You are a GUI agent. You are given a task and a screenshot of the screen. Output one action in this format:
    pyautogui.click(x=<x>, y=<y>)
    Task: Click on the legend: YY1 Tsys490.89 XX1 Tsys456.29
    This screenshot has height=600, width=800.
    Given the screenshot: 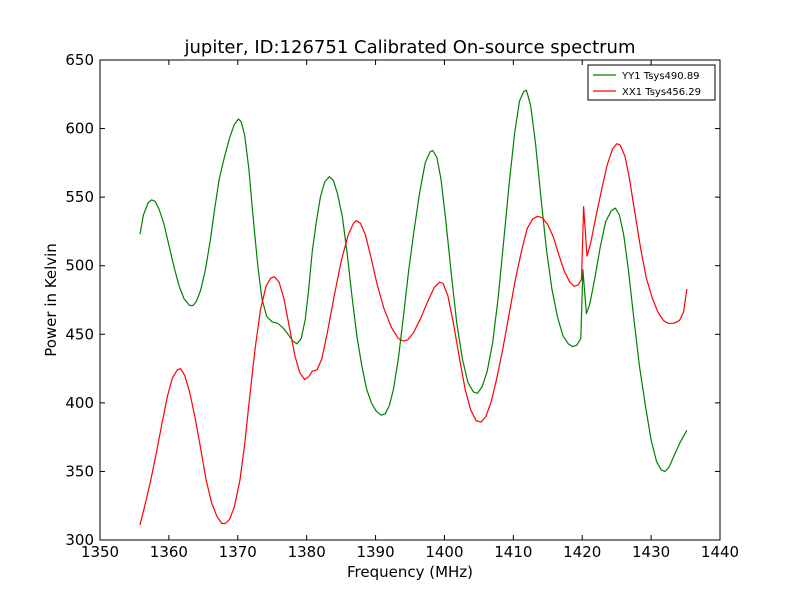 What is the action you would take?
    pyautogui.click(x=651, y=82)
    